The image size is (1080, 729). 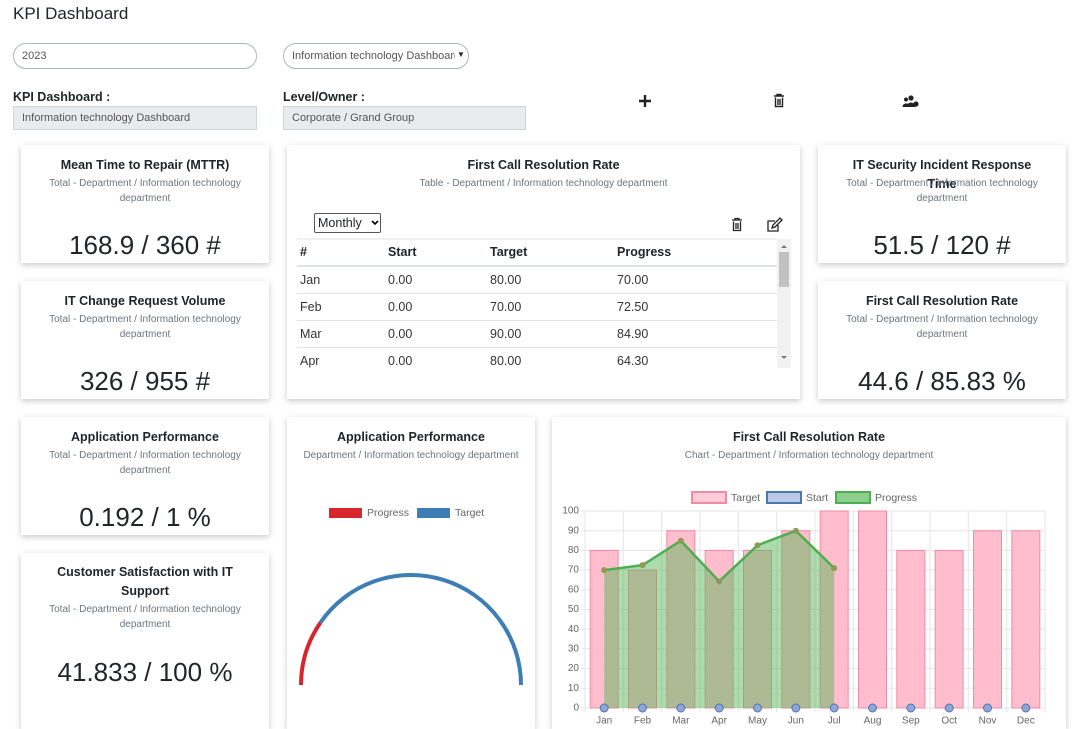 I want to click on field-value: Corporate / Grand Group, so click(x=404, y=118).